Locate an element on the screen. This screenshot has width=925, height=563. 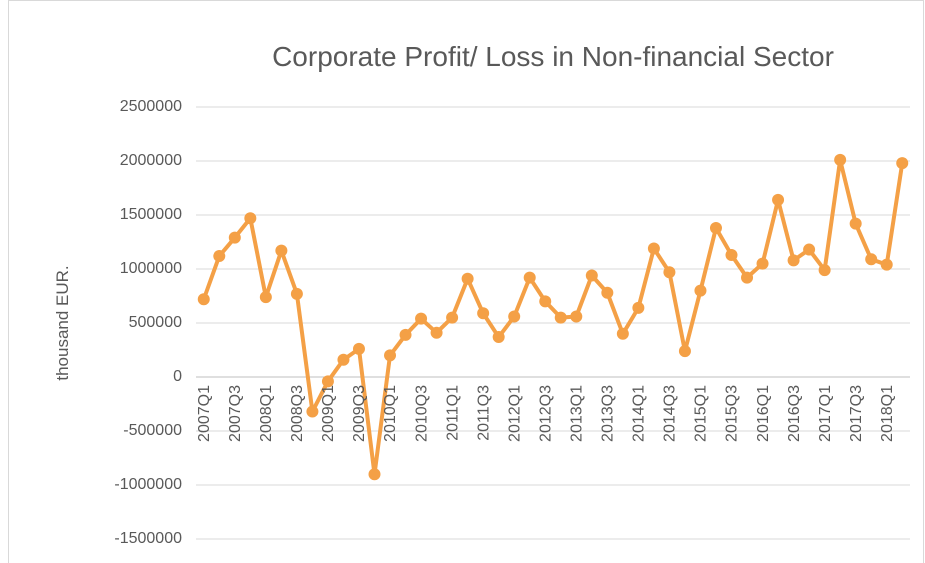
y-tick-label: 0 is located at coordinates (177, 376).